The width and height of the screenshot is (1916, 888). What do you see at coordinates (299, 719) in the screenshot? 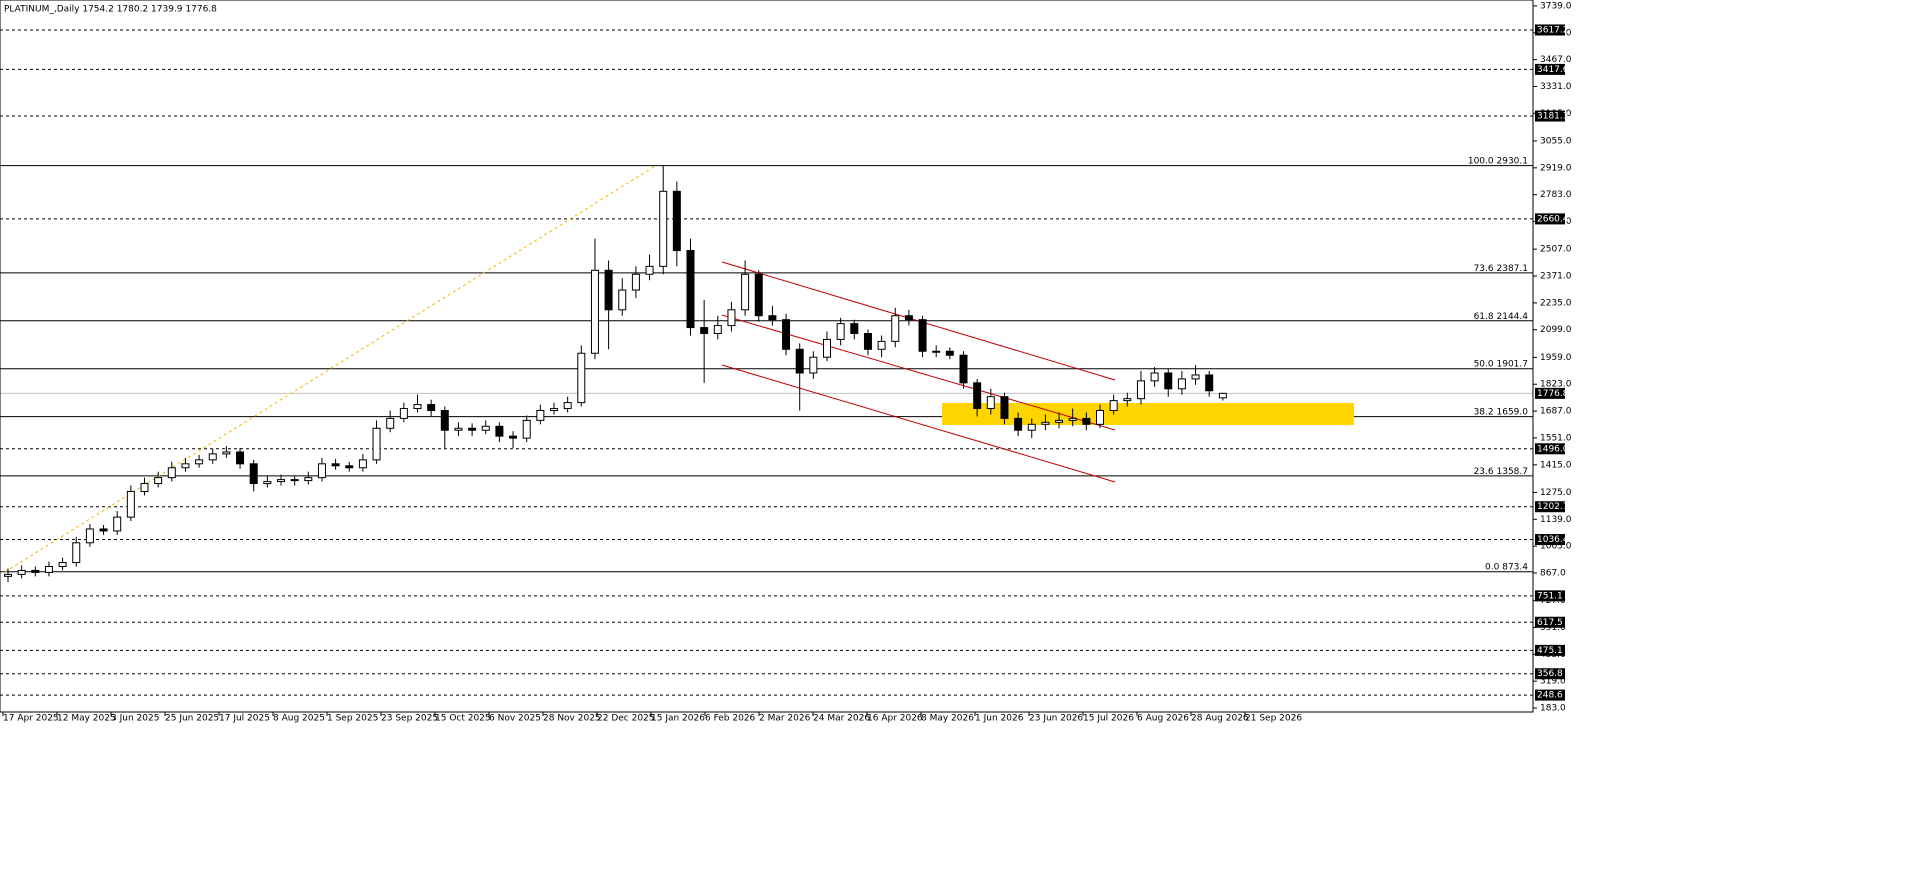
I see `x-tick-label: 8 Aug 2025` at bounding box center [299, 719].